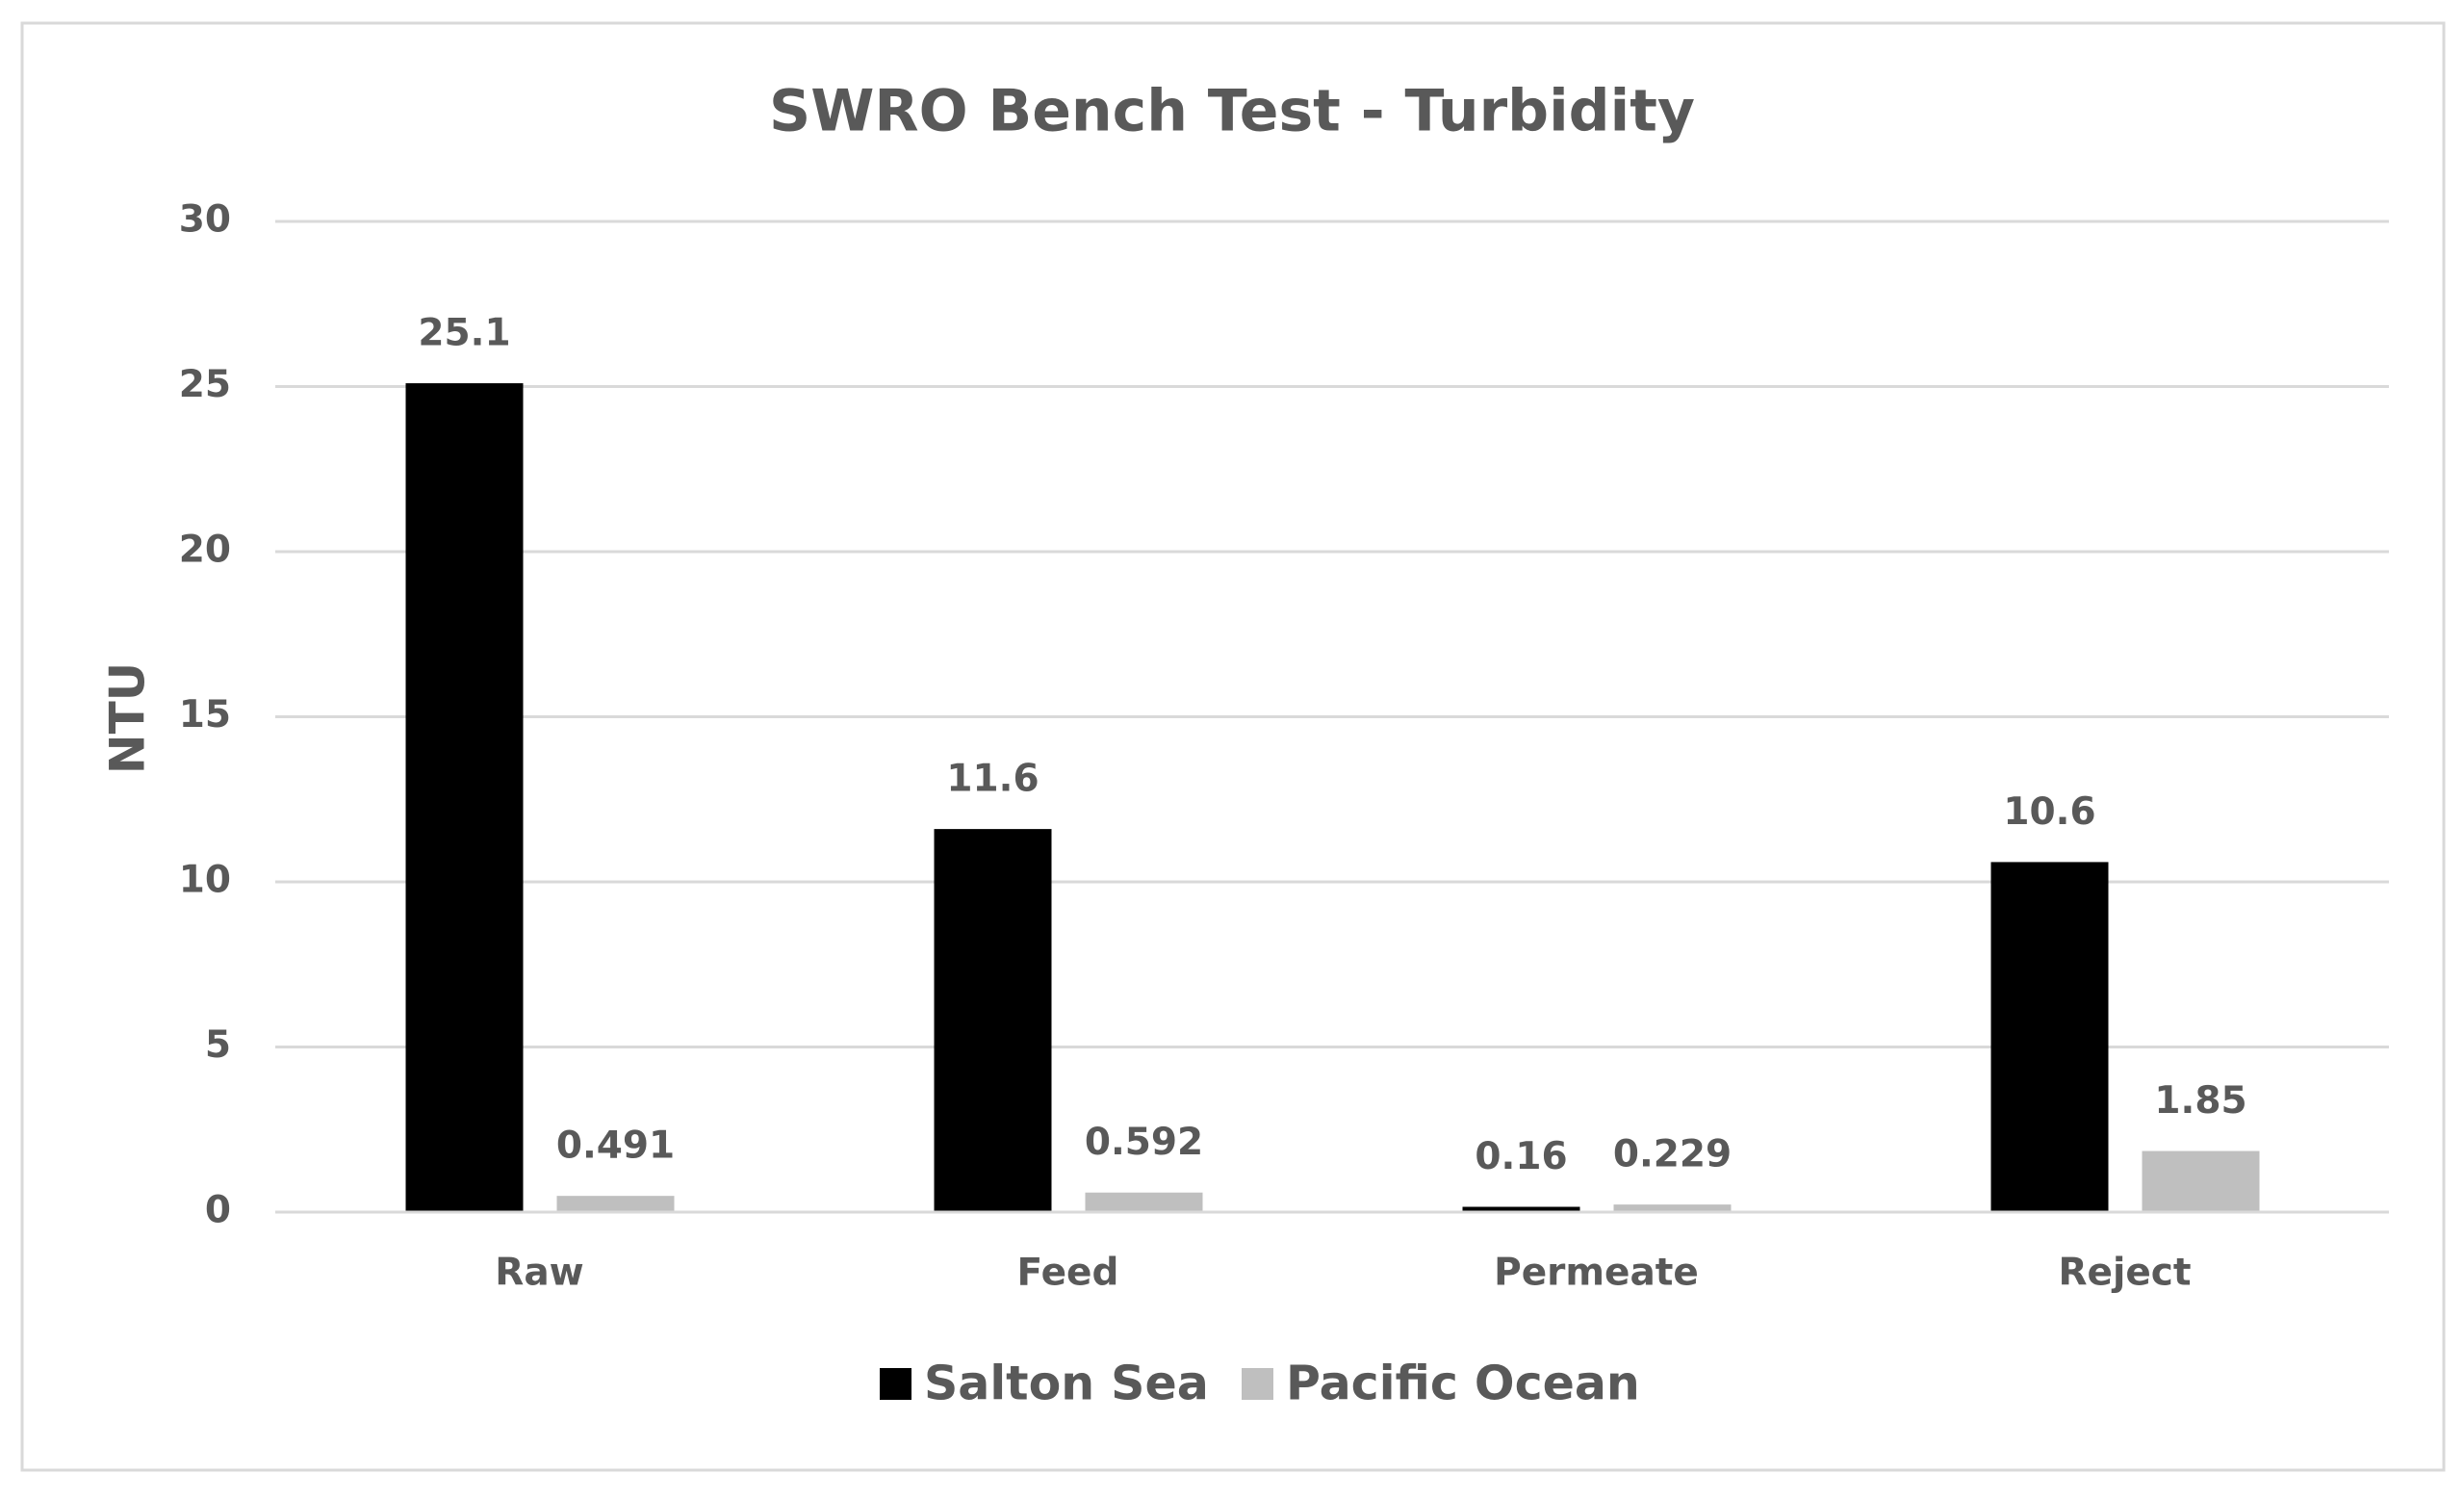 Image resolution: width=2464 pixels, height=1499 pixels. Describe the element at coordinates (992, 779) in the screenshot. I see `data-label: 11.6` at that location.